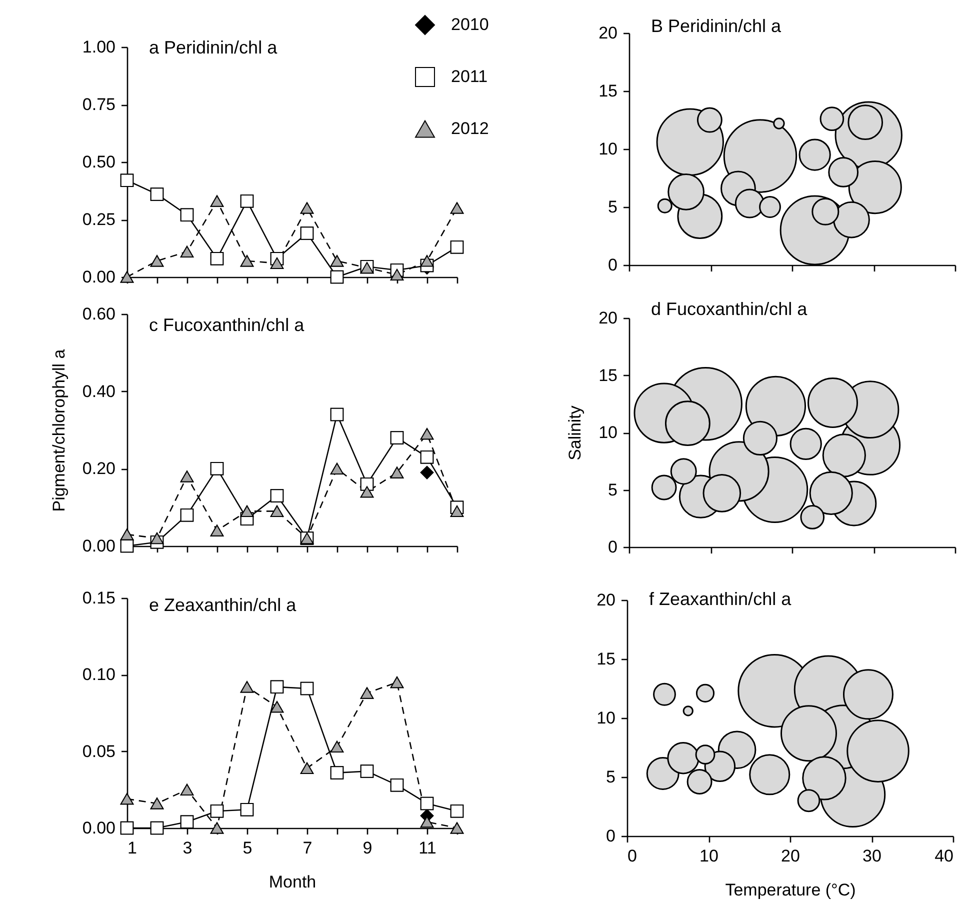 The height and width of the screenshot is (917, 967). What do you see at coordinates (469, 76) in the screenshot?
I see `legend-label: 2011` at bounding box center [469, 76].